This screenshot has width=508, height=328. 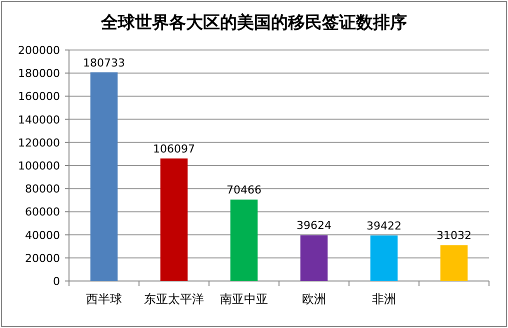 I want to click on y-tick-label: 180000, so click(x=39, y=73).